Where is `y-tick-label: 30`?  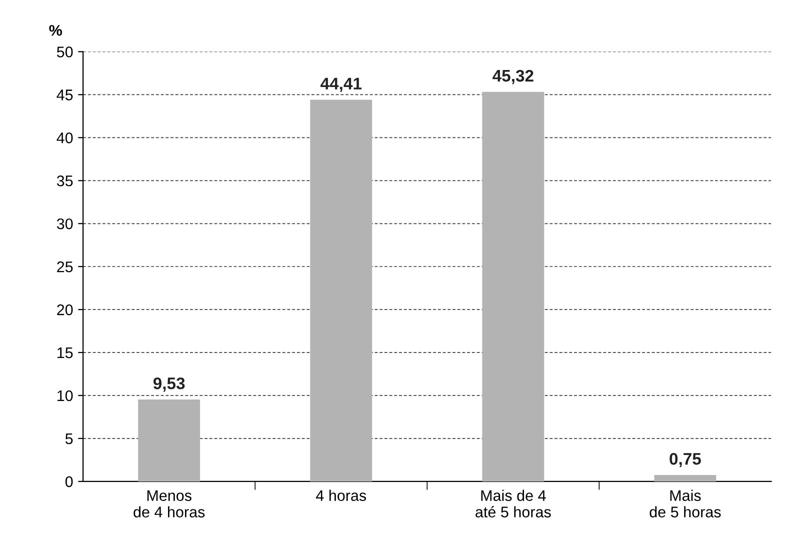
y-tick-label: 30 is located at coordinates (64, 224).